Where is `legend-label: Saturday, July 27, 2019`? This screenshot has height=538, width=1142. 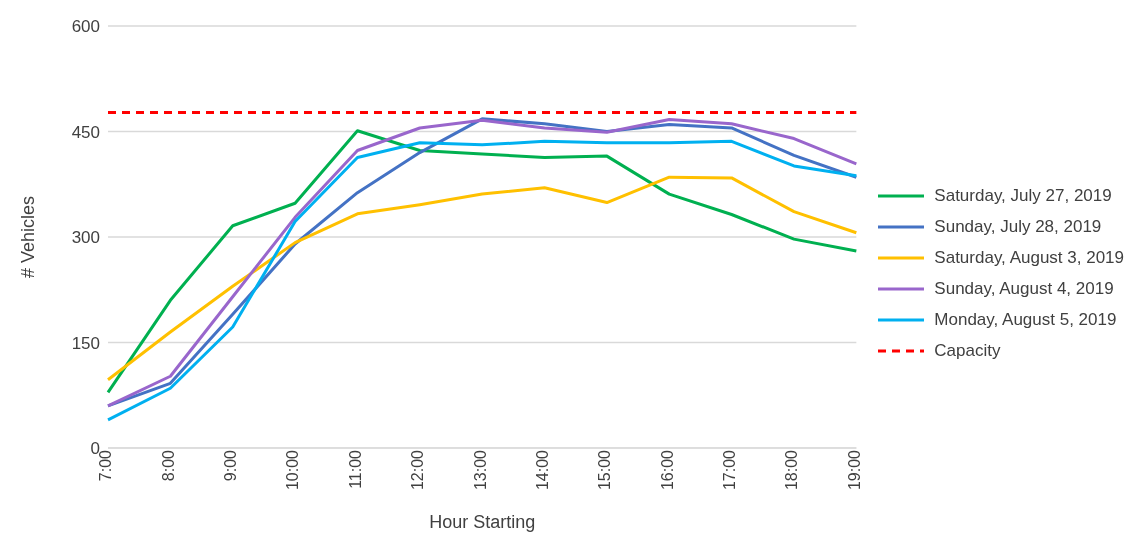
legend-label: Saturday, July 27, 2019 is located at coordinates (1023, 195).